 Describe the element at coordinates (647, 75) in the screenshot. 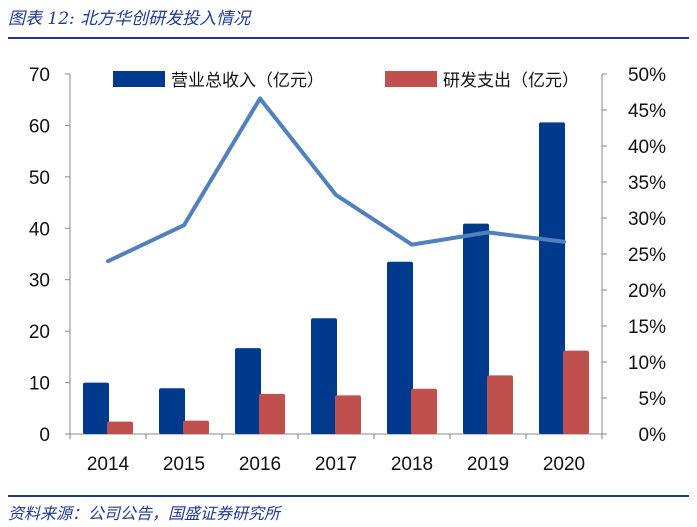

I see `right-axis-tick-label: 50%` at that location.